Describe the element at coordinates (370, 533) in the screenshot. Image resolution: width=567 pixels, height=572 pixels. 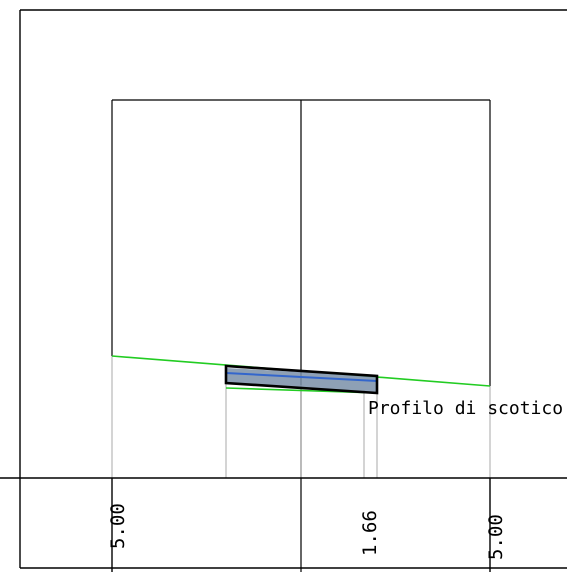
I see `dimension-label-mid: 1.66` at that location.